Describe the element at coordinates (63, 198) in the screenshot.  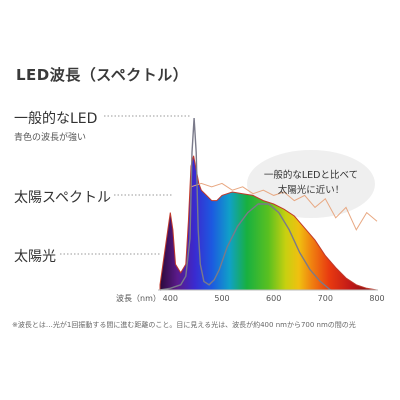
I see `label-sun-spectrum: 太陽スペクトル` at that location.